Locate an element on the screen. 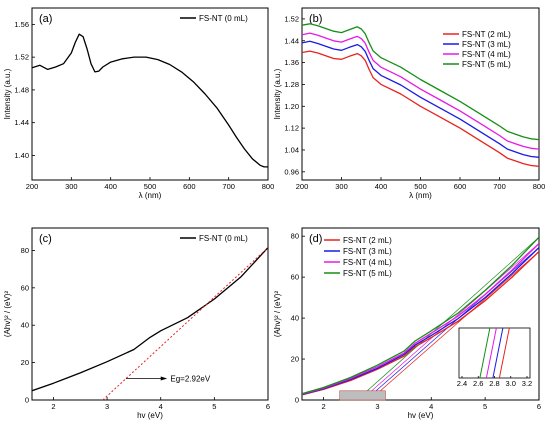 The image size is (550, 425). inset-lines is located at coordinates (494, 353).